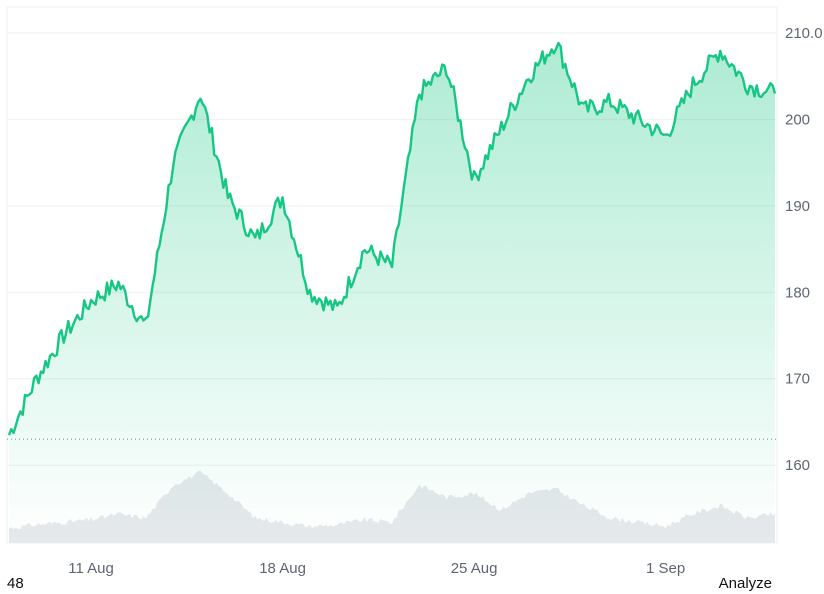  What do you see at coordinates (282, 568) in the screenshot?
I see `x-tick-label: 18 Aug` at bounding box center [282, 568].